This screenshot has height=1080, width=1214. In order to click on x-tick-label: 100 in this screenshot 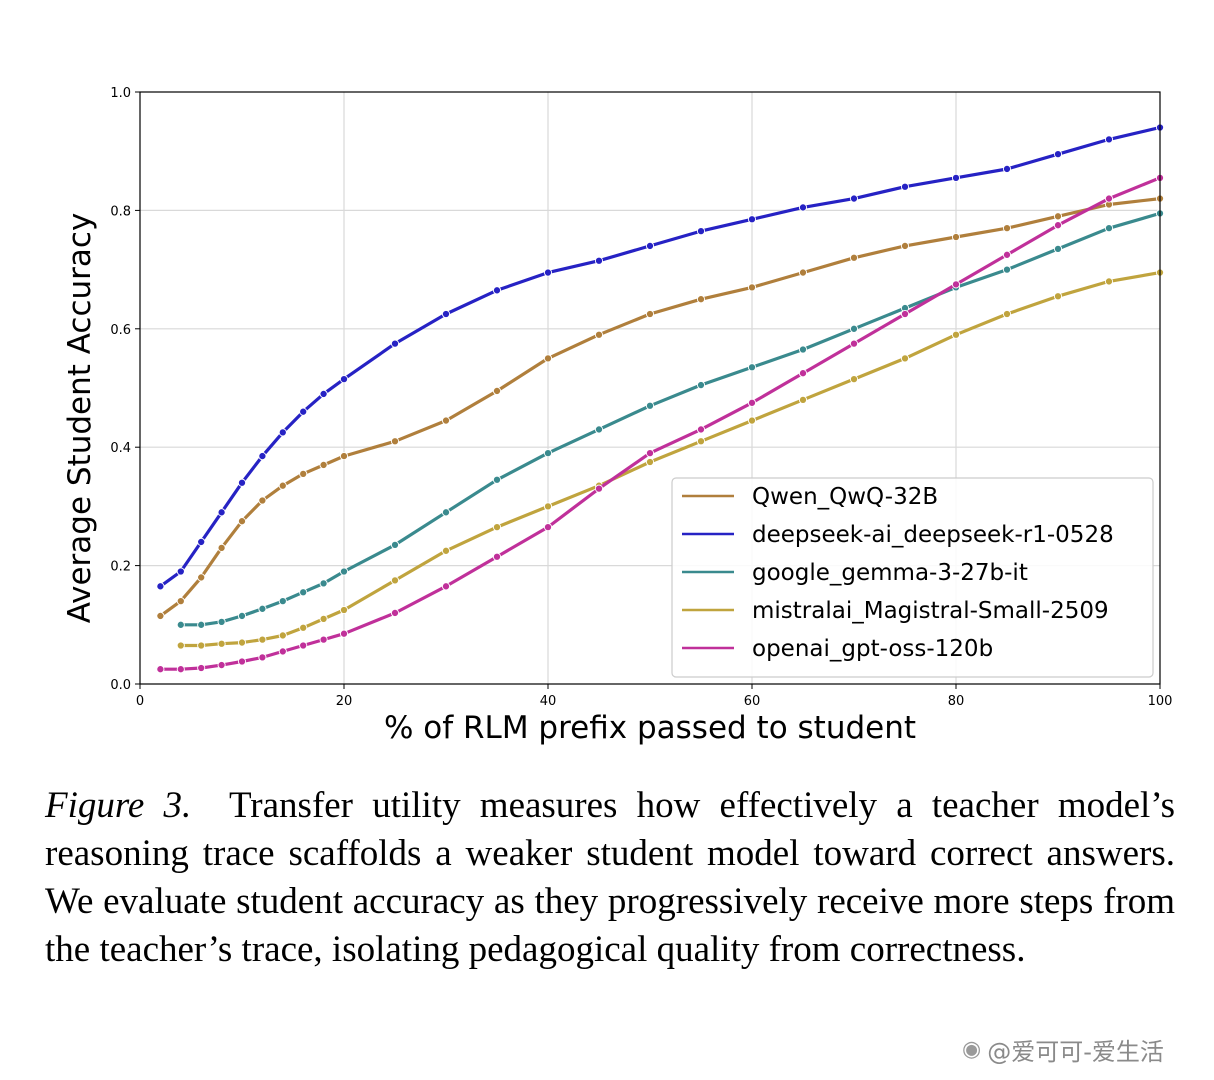, I will do `click(1160, 701)`.